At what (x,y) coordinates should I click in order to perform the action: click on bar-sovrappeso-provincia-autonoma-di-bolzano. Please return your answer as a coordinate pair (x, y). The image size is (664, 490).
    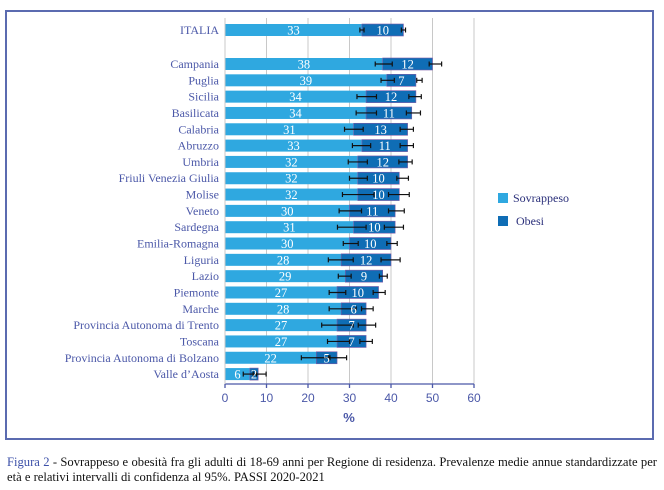
    Looking at the image, I should click on (271, 357).